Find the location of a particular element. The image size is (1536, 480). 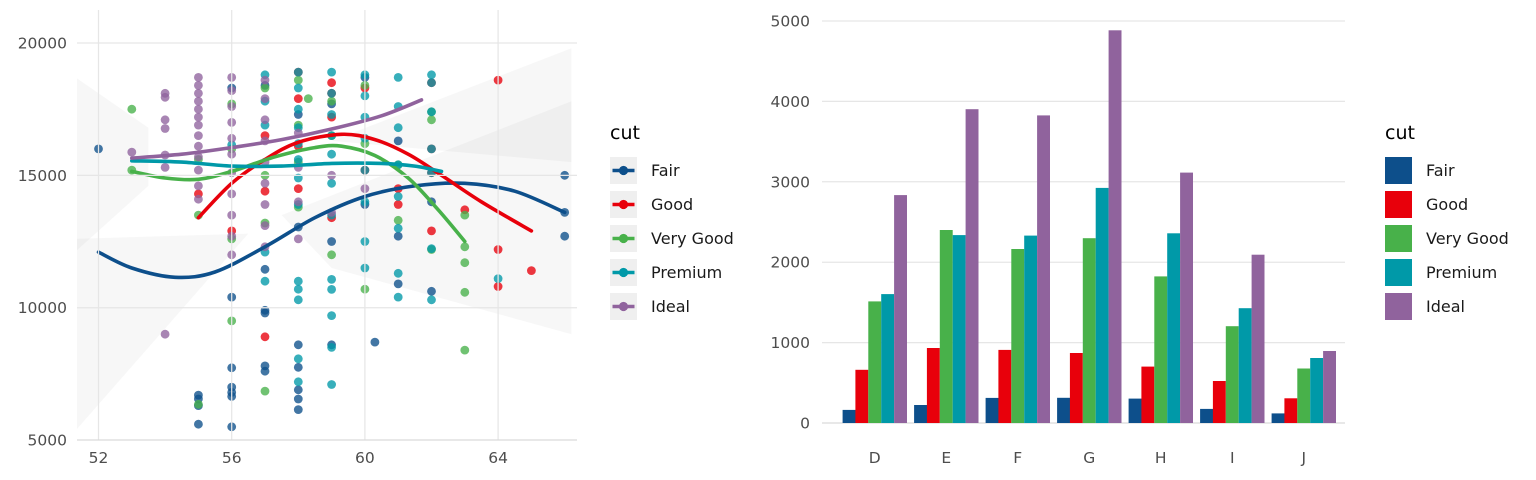

legend-entry-very-good: Very Good is located at coordinates (672, 238).